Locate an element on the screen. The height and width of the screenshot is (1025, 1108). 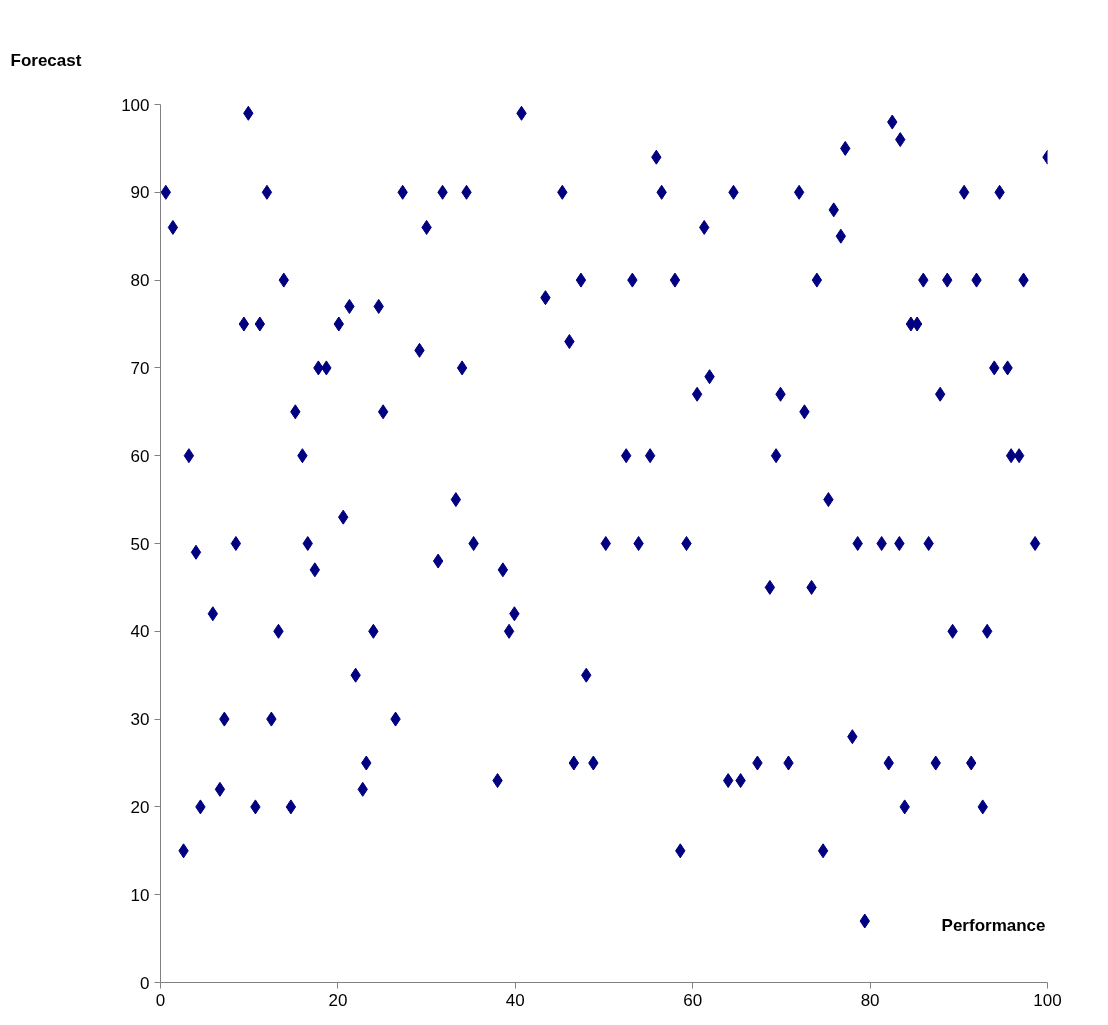
y-tick-label: 90 is located at coordinates (140, 193).